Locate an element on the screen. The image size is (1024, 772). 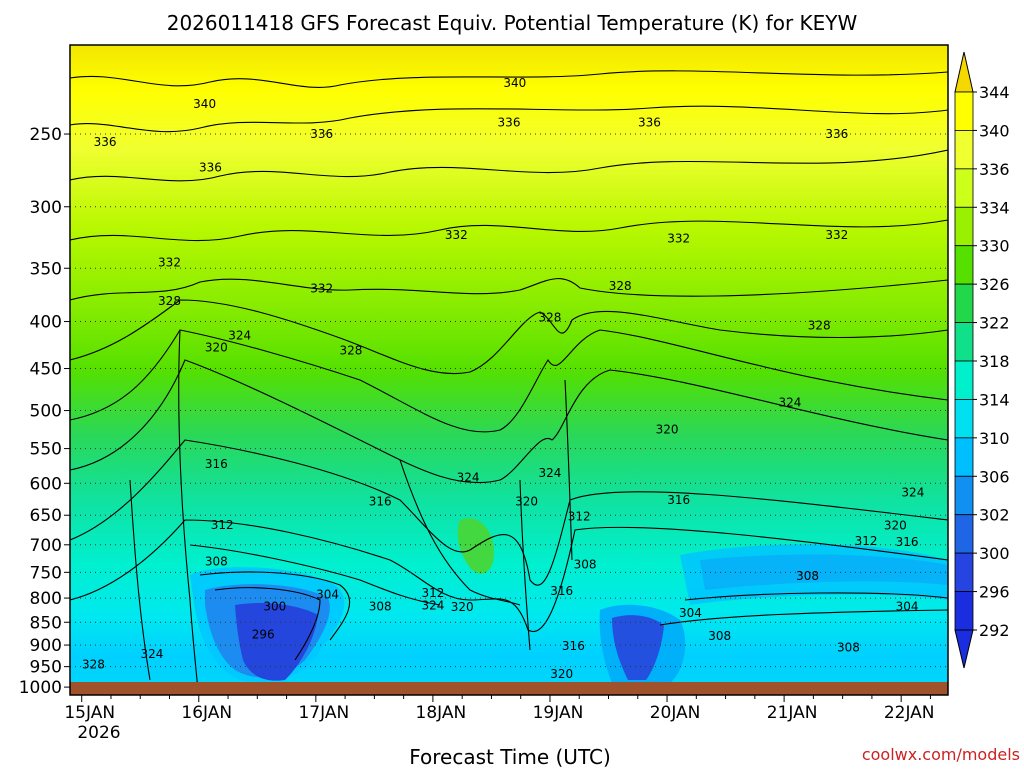
colorbar-label-336: 336 is located at coordinates (994, 169).